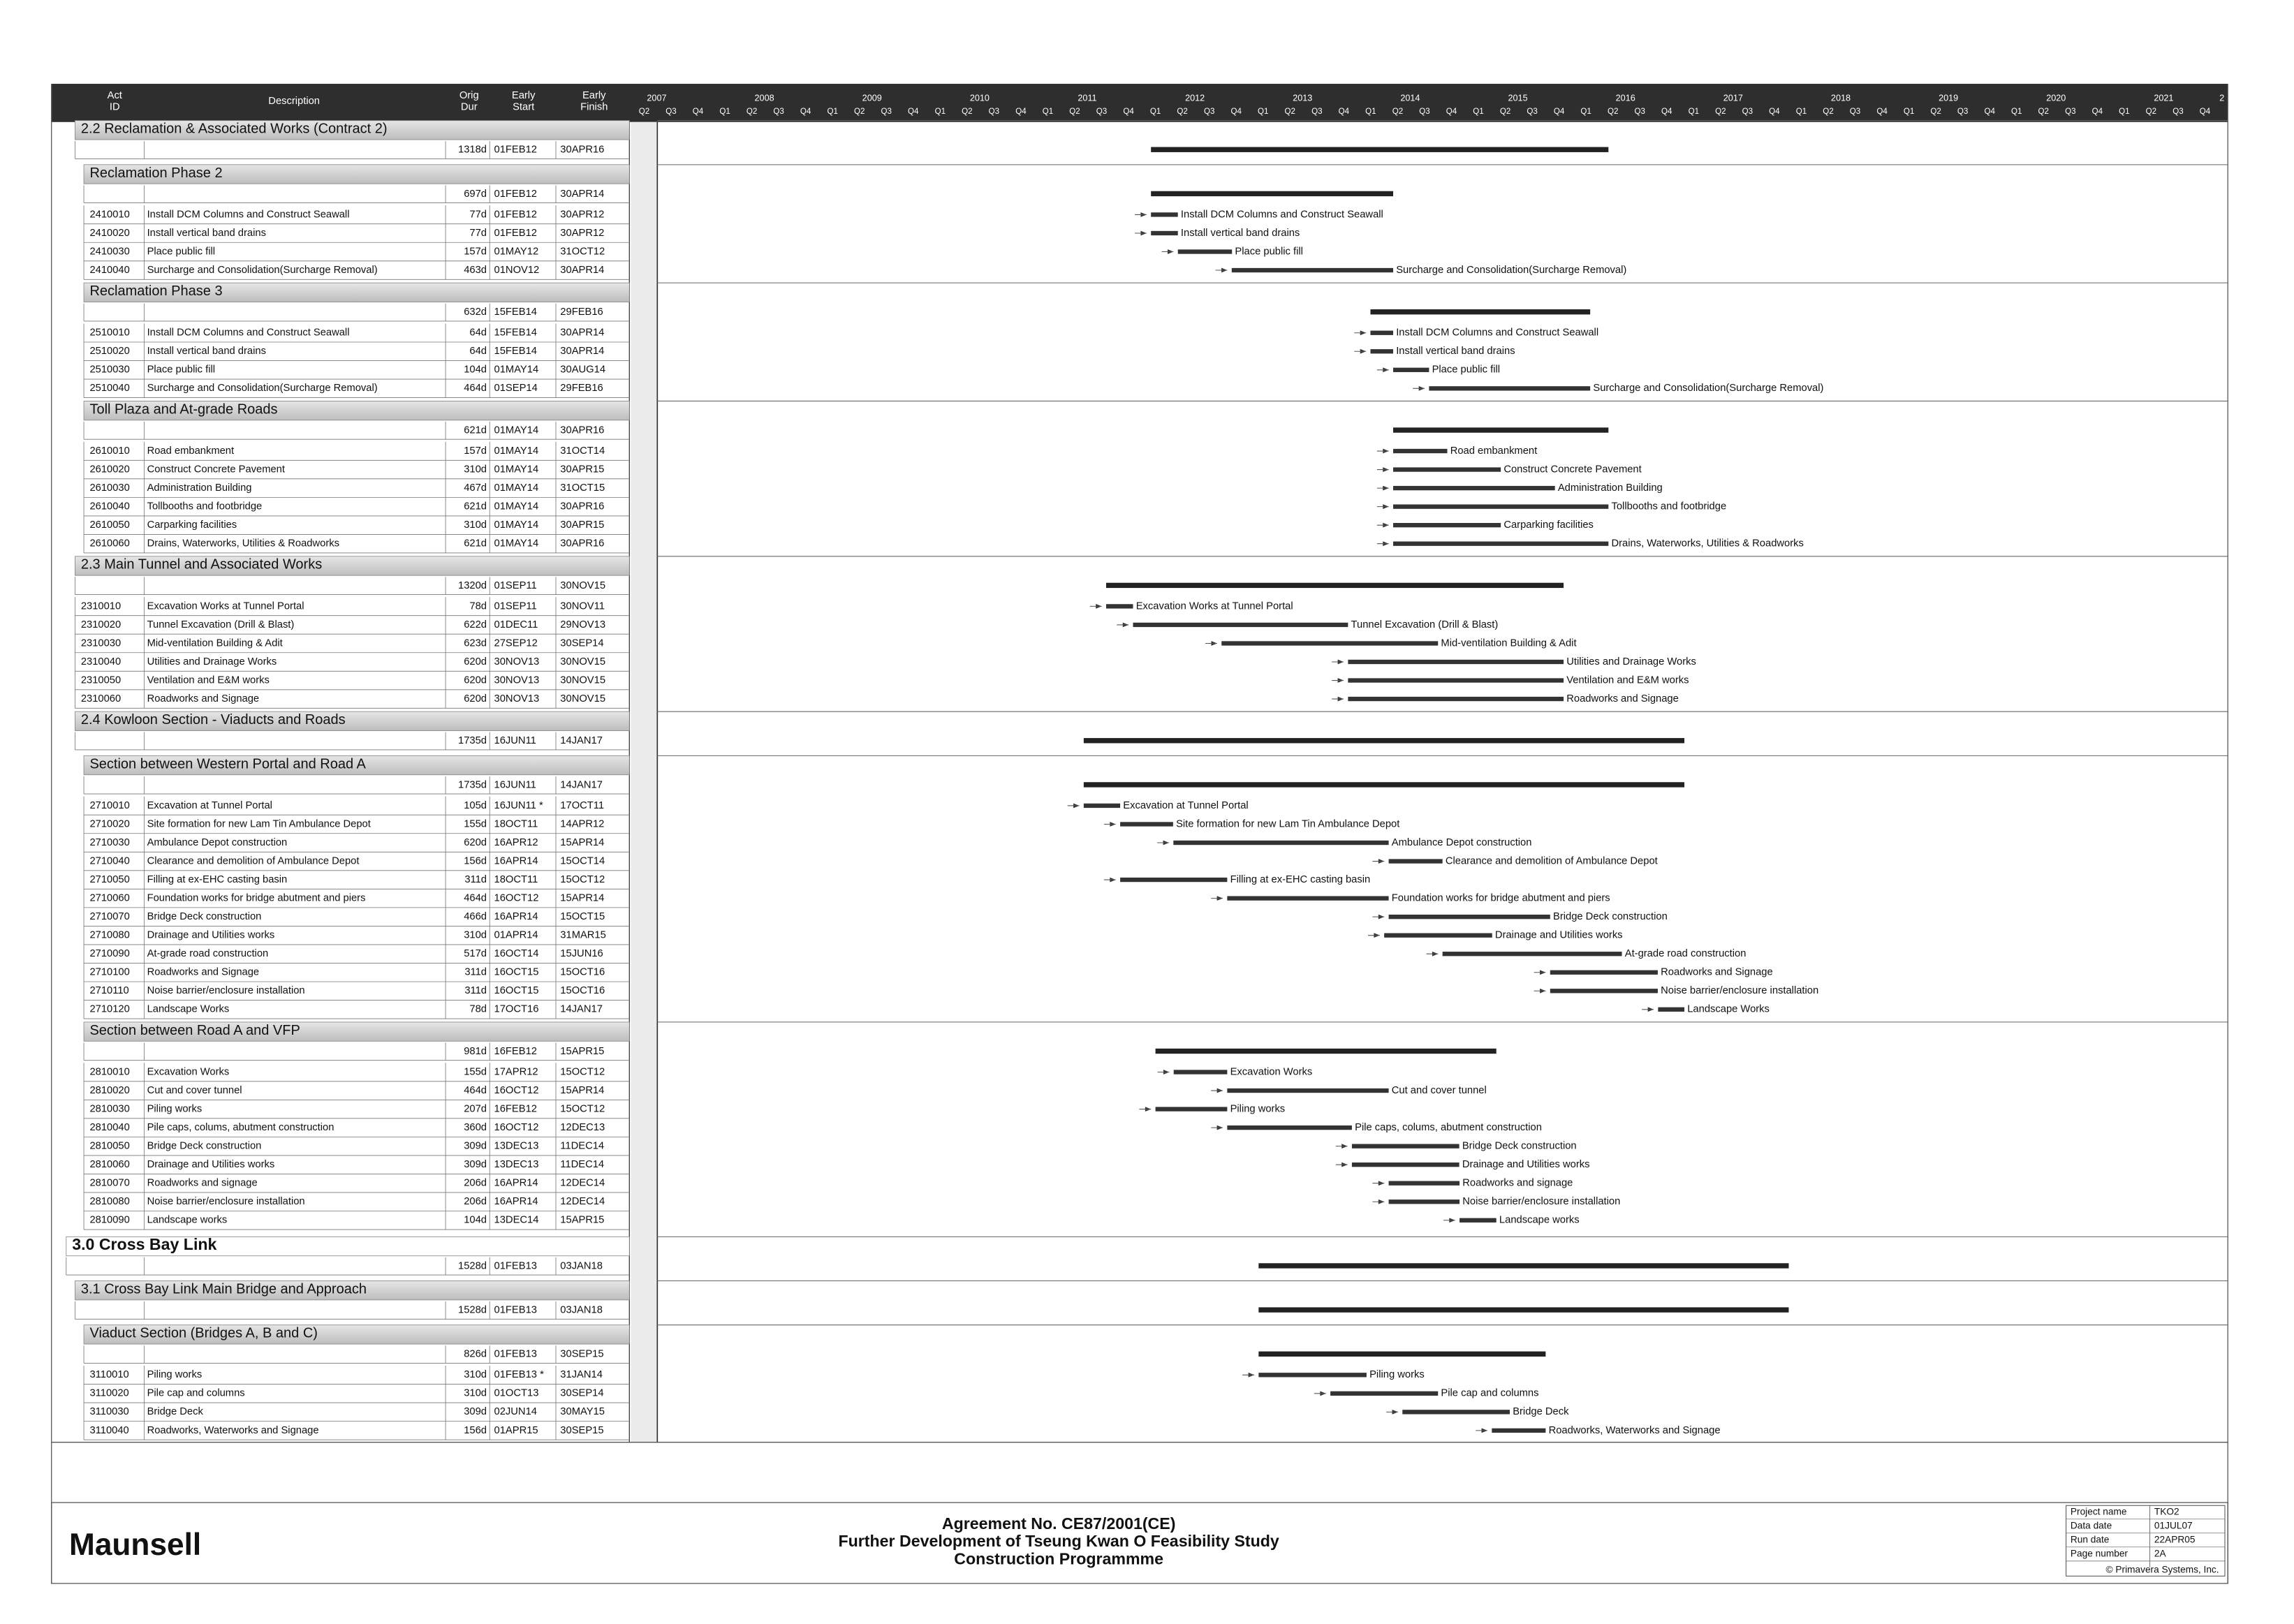  Describe the element at coordinates (1610, 488) in the screenshot. I see `bar-label: Administration Building` at that location.